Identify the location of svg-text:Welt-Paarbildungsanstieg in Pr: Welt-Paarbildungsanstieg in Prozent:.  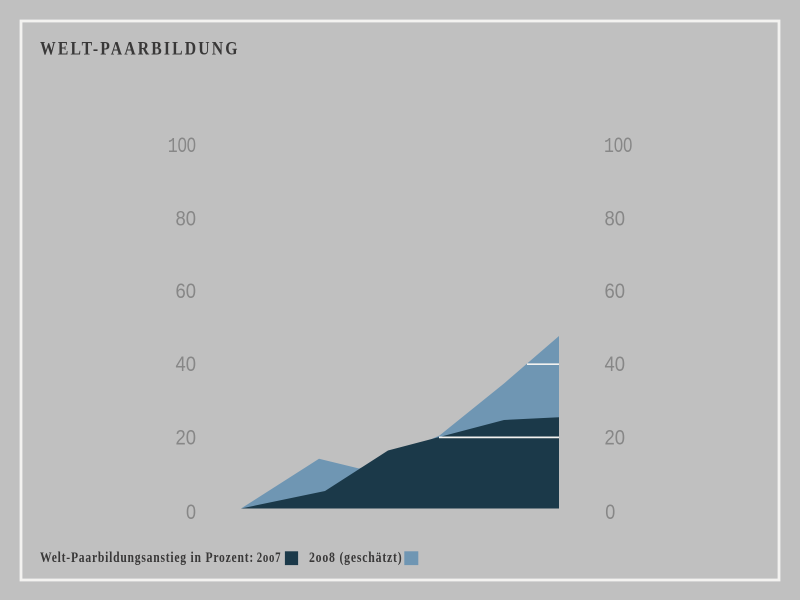
(147, 557).